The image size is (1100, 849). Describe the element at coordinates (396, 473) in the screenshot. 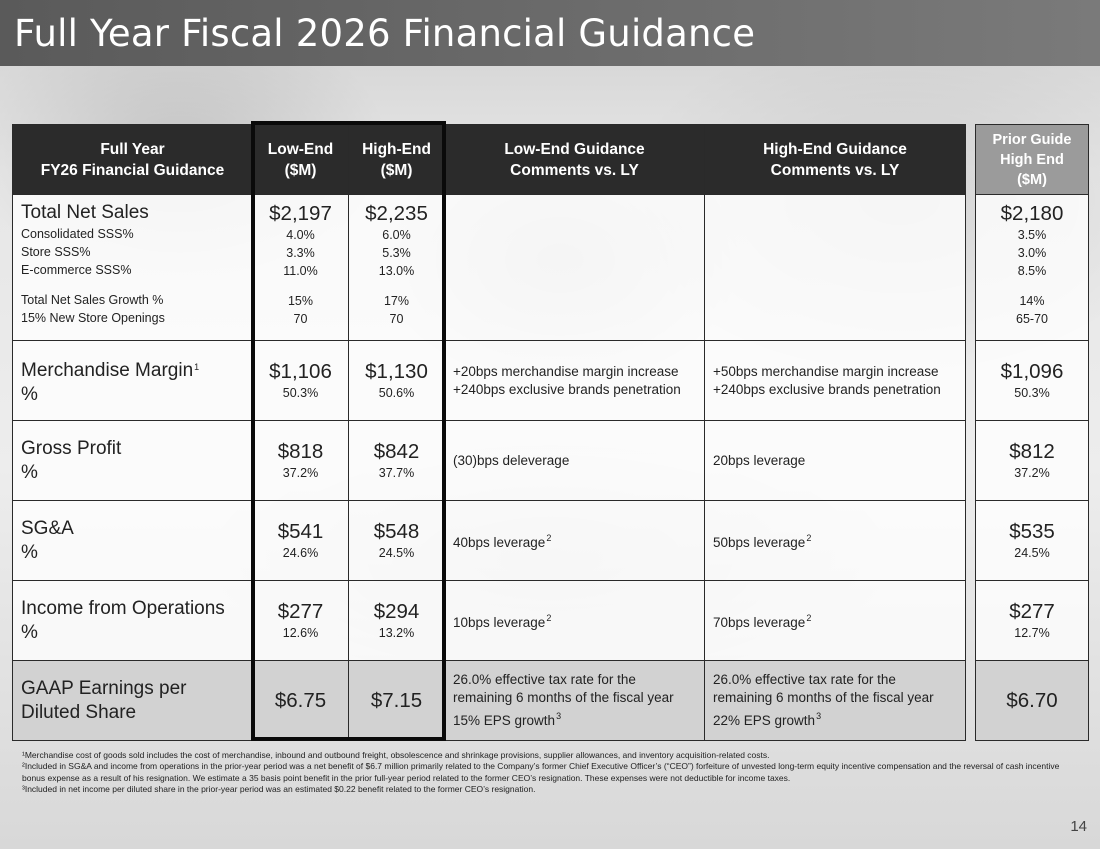

I see `high-pct: 37.7%` at that location.